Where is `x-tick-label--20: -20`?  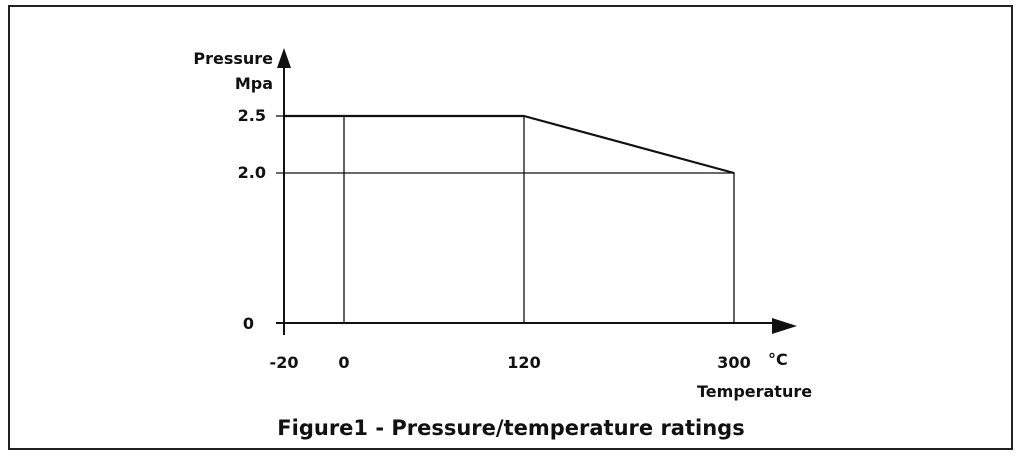
x-tick-label--20: -20 is located at coordinates (284, 362).